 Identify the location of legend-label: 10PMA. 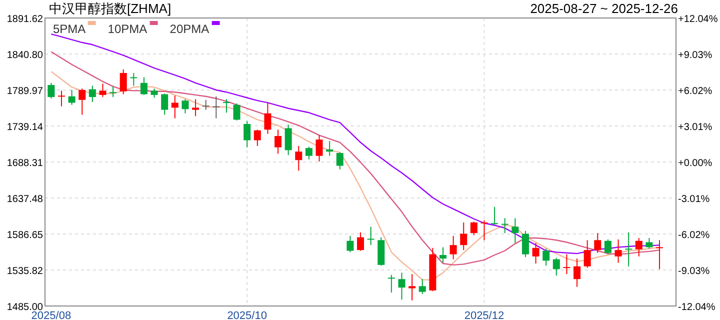
(128, 29).